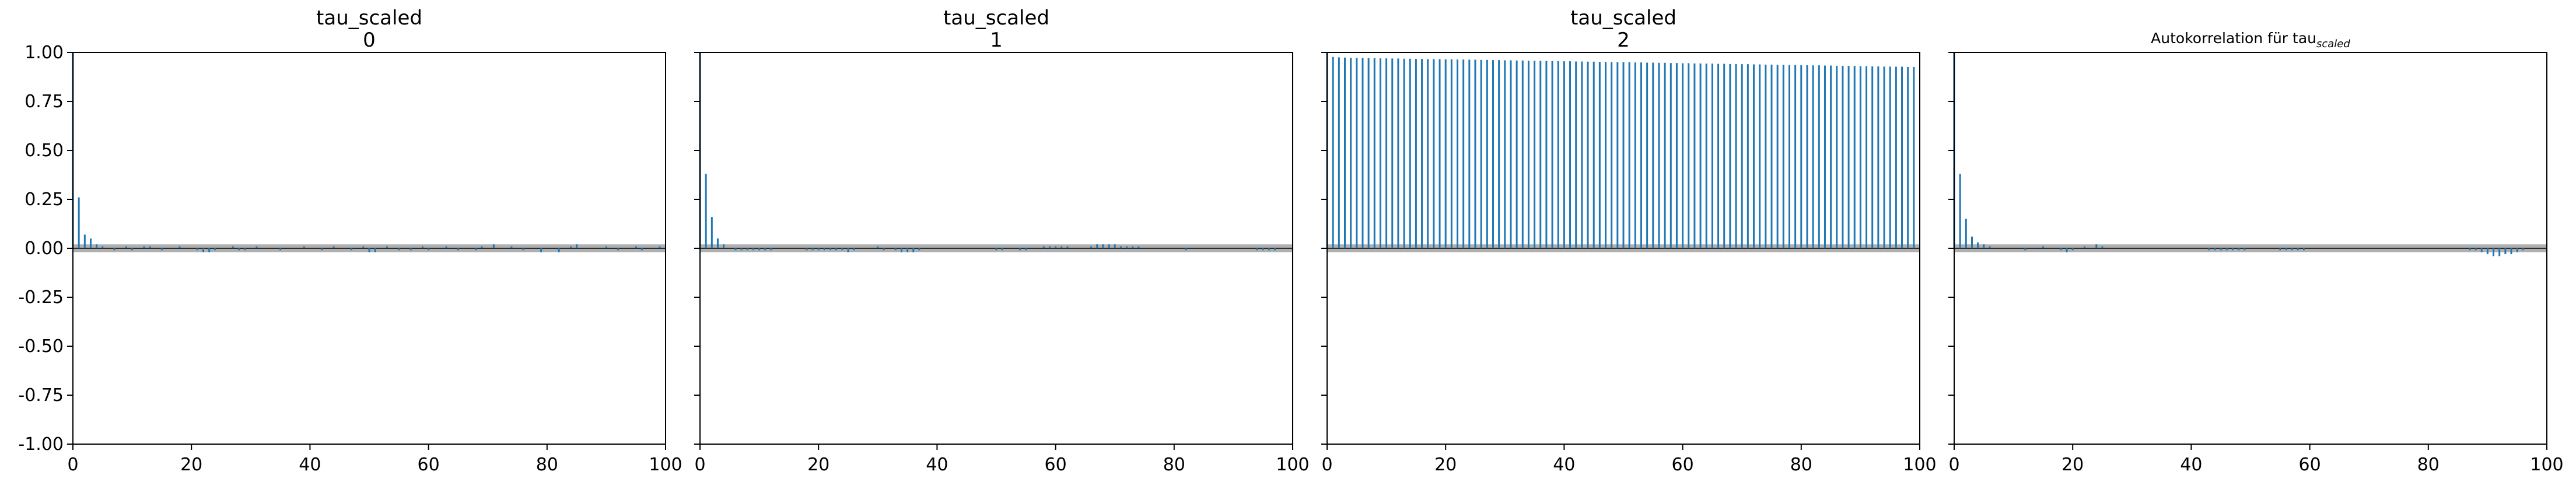  Describe the element at coordinates (370, 40) in the screenshot. I see `panel-subtitle: 0` at that location.